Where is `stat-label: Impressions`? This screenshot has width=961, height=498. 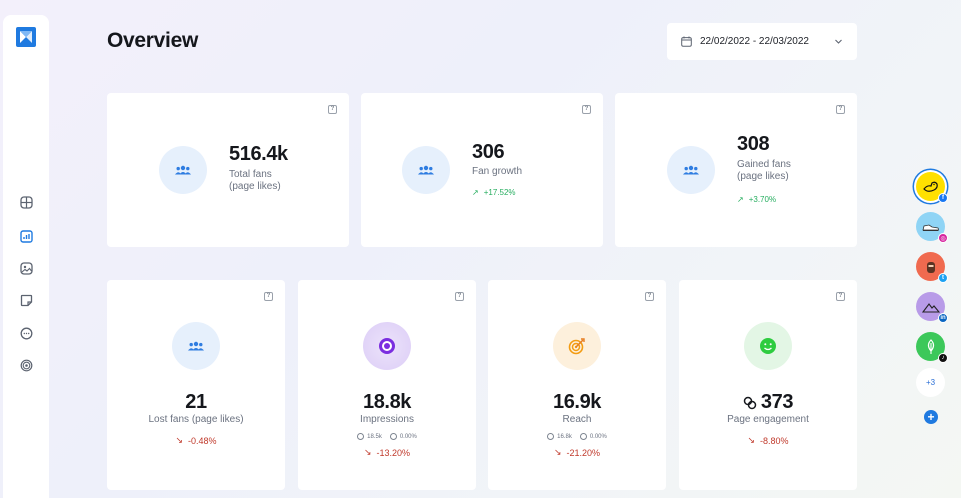 stat-label: Impressions is located at coordinates (387, 419).